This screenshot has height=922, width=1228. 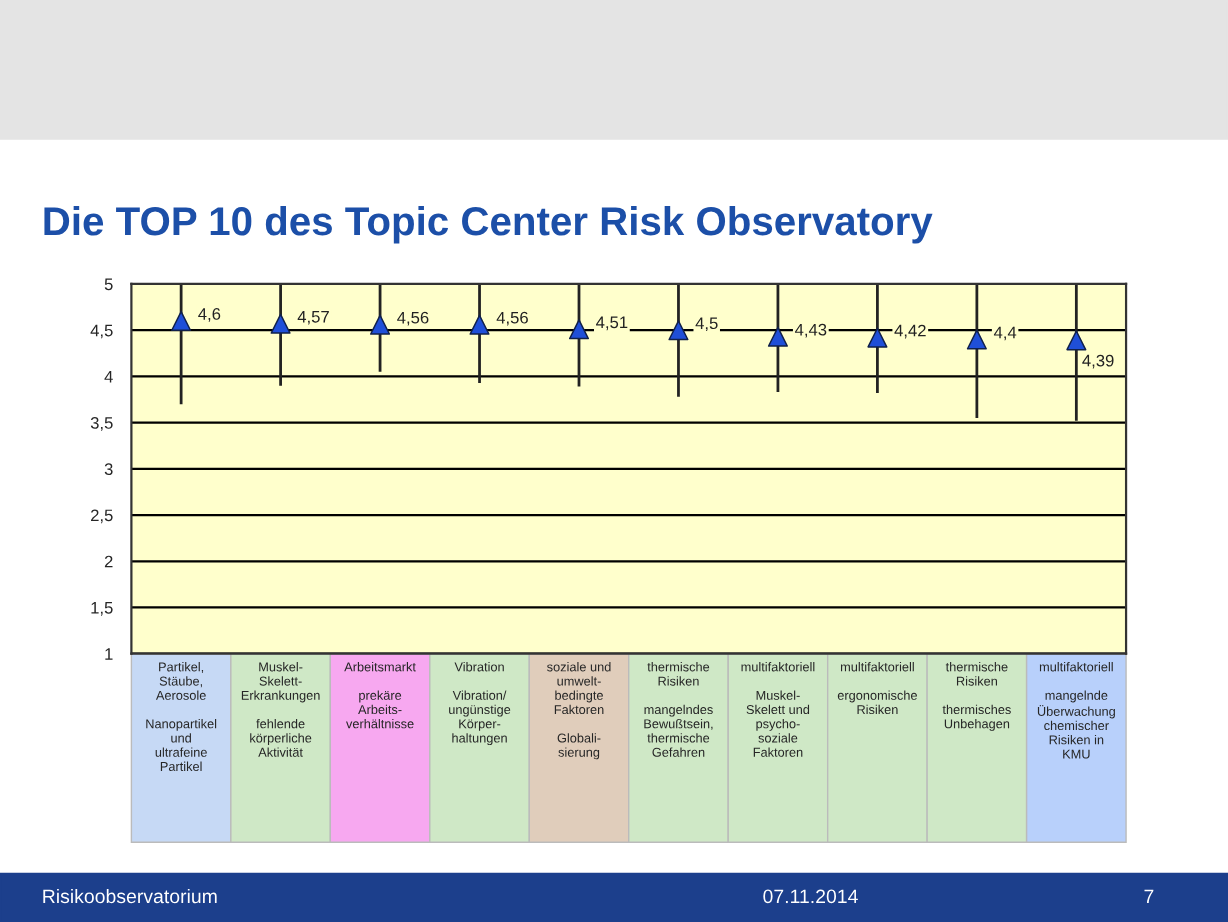 What do you see at coordinates (130, 896) in the screenshot?
I see `text: Risikoobservatorium` at bounding box center [130, 896].